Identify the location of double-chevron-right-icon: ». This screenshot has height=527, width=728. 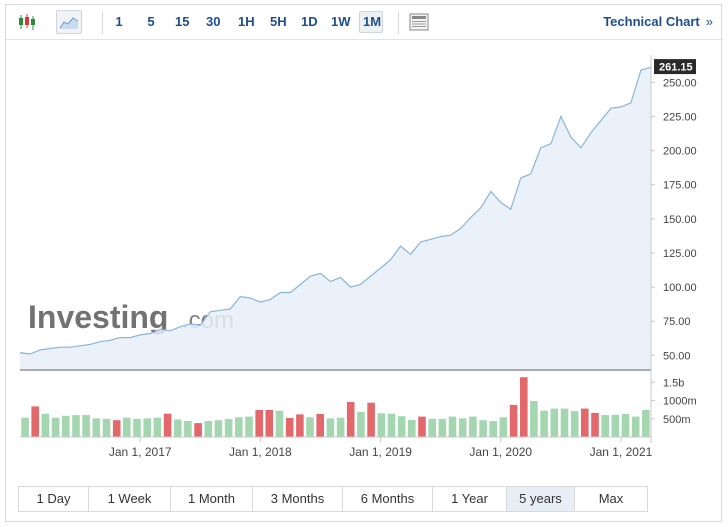
(709, 21).